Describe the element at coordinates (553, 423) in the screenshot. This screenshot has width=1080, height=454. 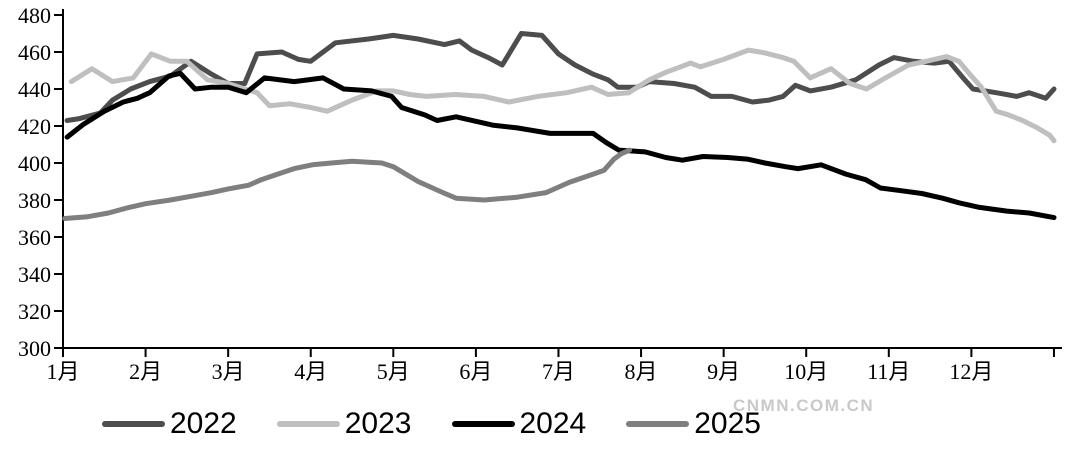
I see `legend-label-2024: 2024` at that location.